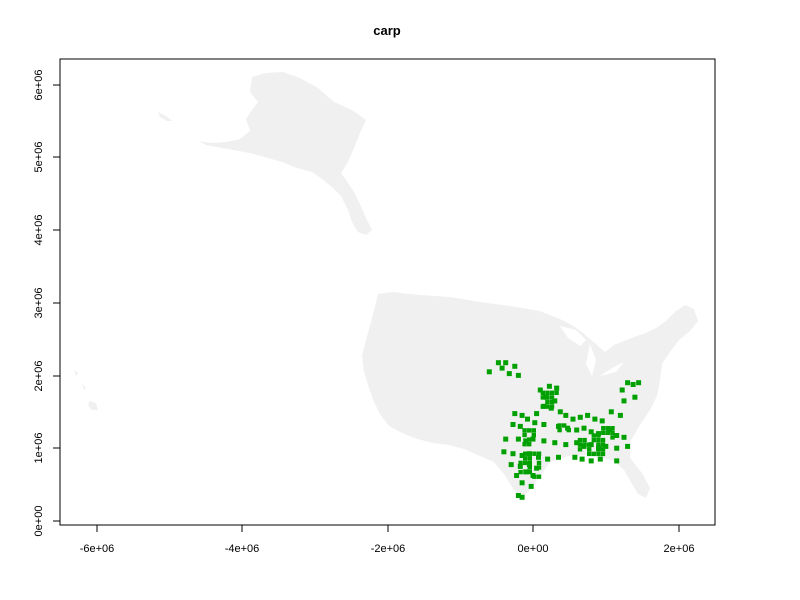 The height and width of the screenshot is (600, 800). Describe the element at coordinates (39, 521) in the screenshot. I see `y-tick-label: 0e+00` at that location.